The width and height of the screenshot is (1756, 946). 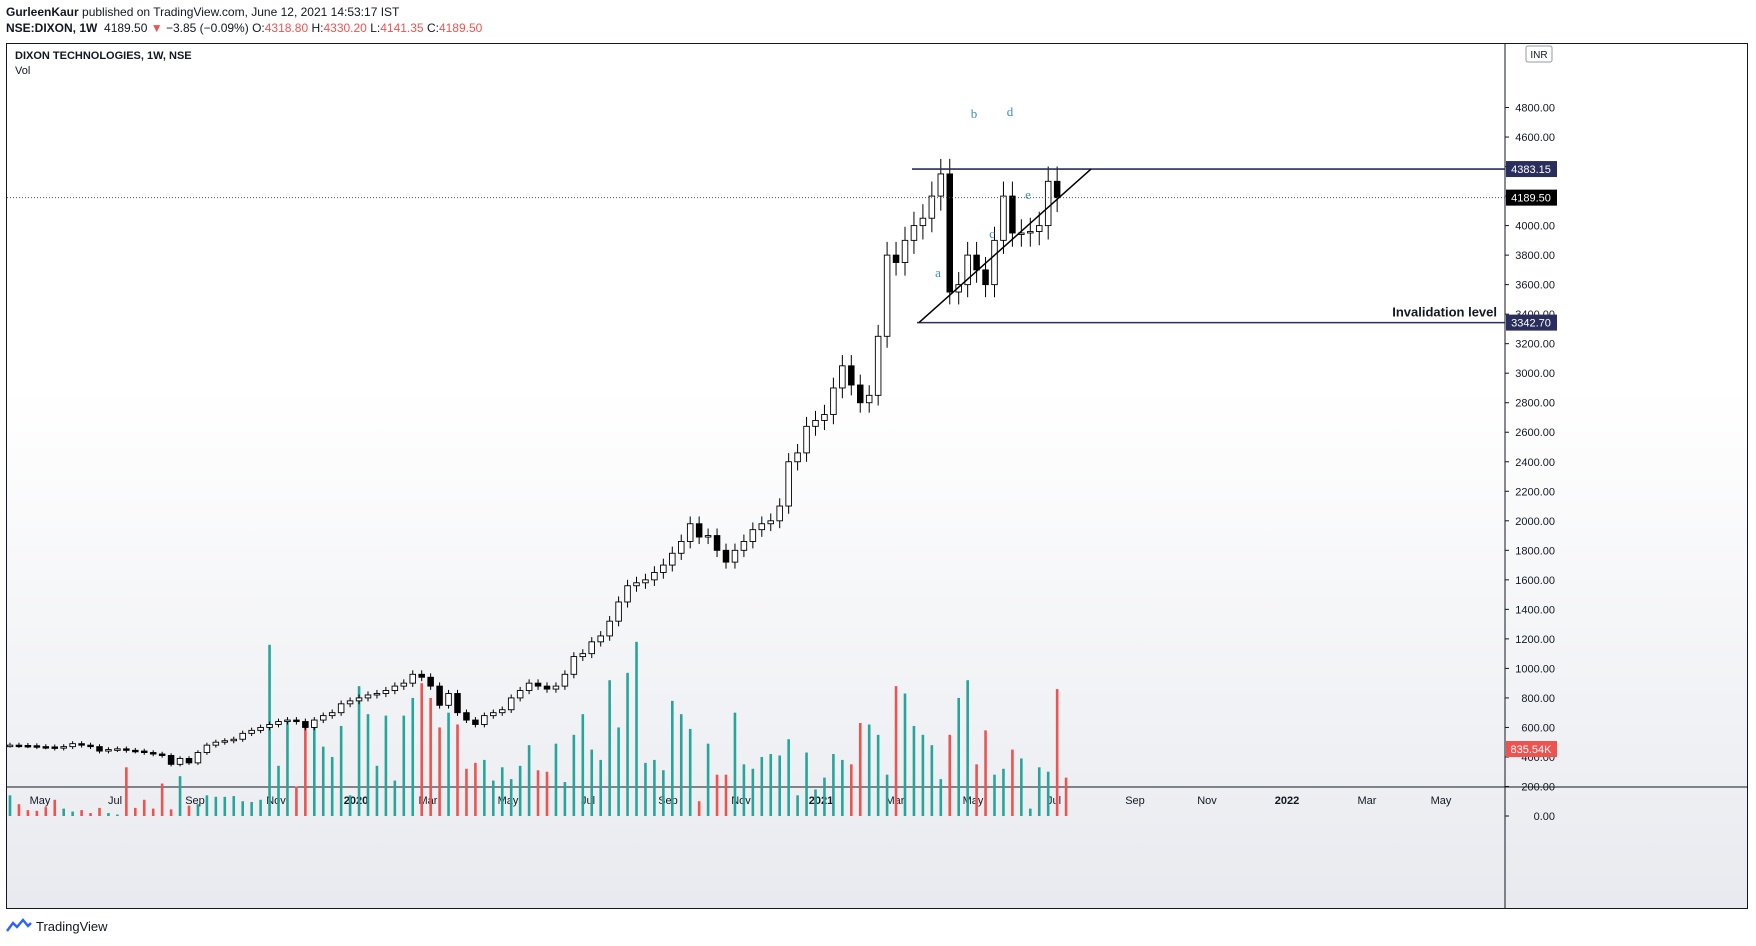 I want to click on symbol-label: NSE:DIXON, 1W, so click(x=52, y=28).